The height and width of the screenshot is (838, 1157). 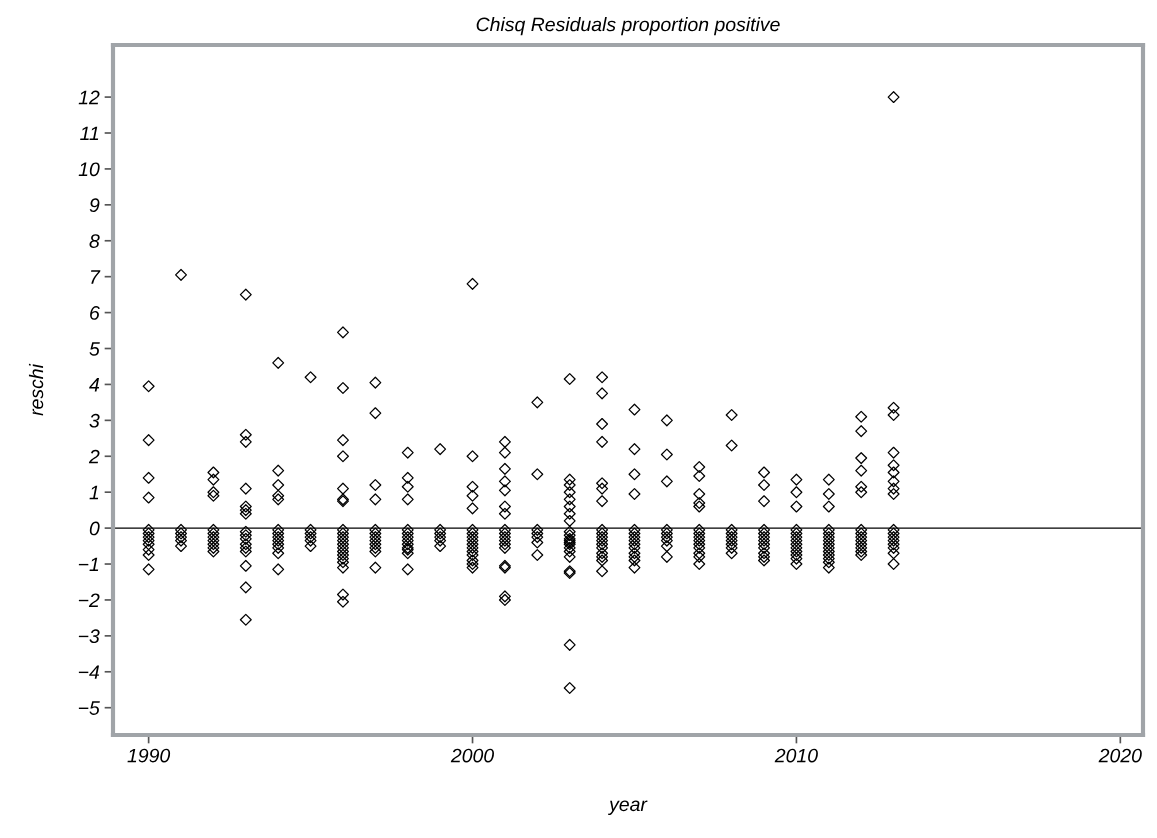 What do you see at coordinates (94, 528) in the screenshot?
I see `y-tick-label: 0` at bounding box center [94, 528].